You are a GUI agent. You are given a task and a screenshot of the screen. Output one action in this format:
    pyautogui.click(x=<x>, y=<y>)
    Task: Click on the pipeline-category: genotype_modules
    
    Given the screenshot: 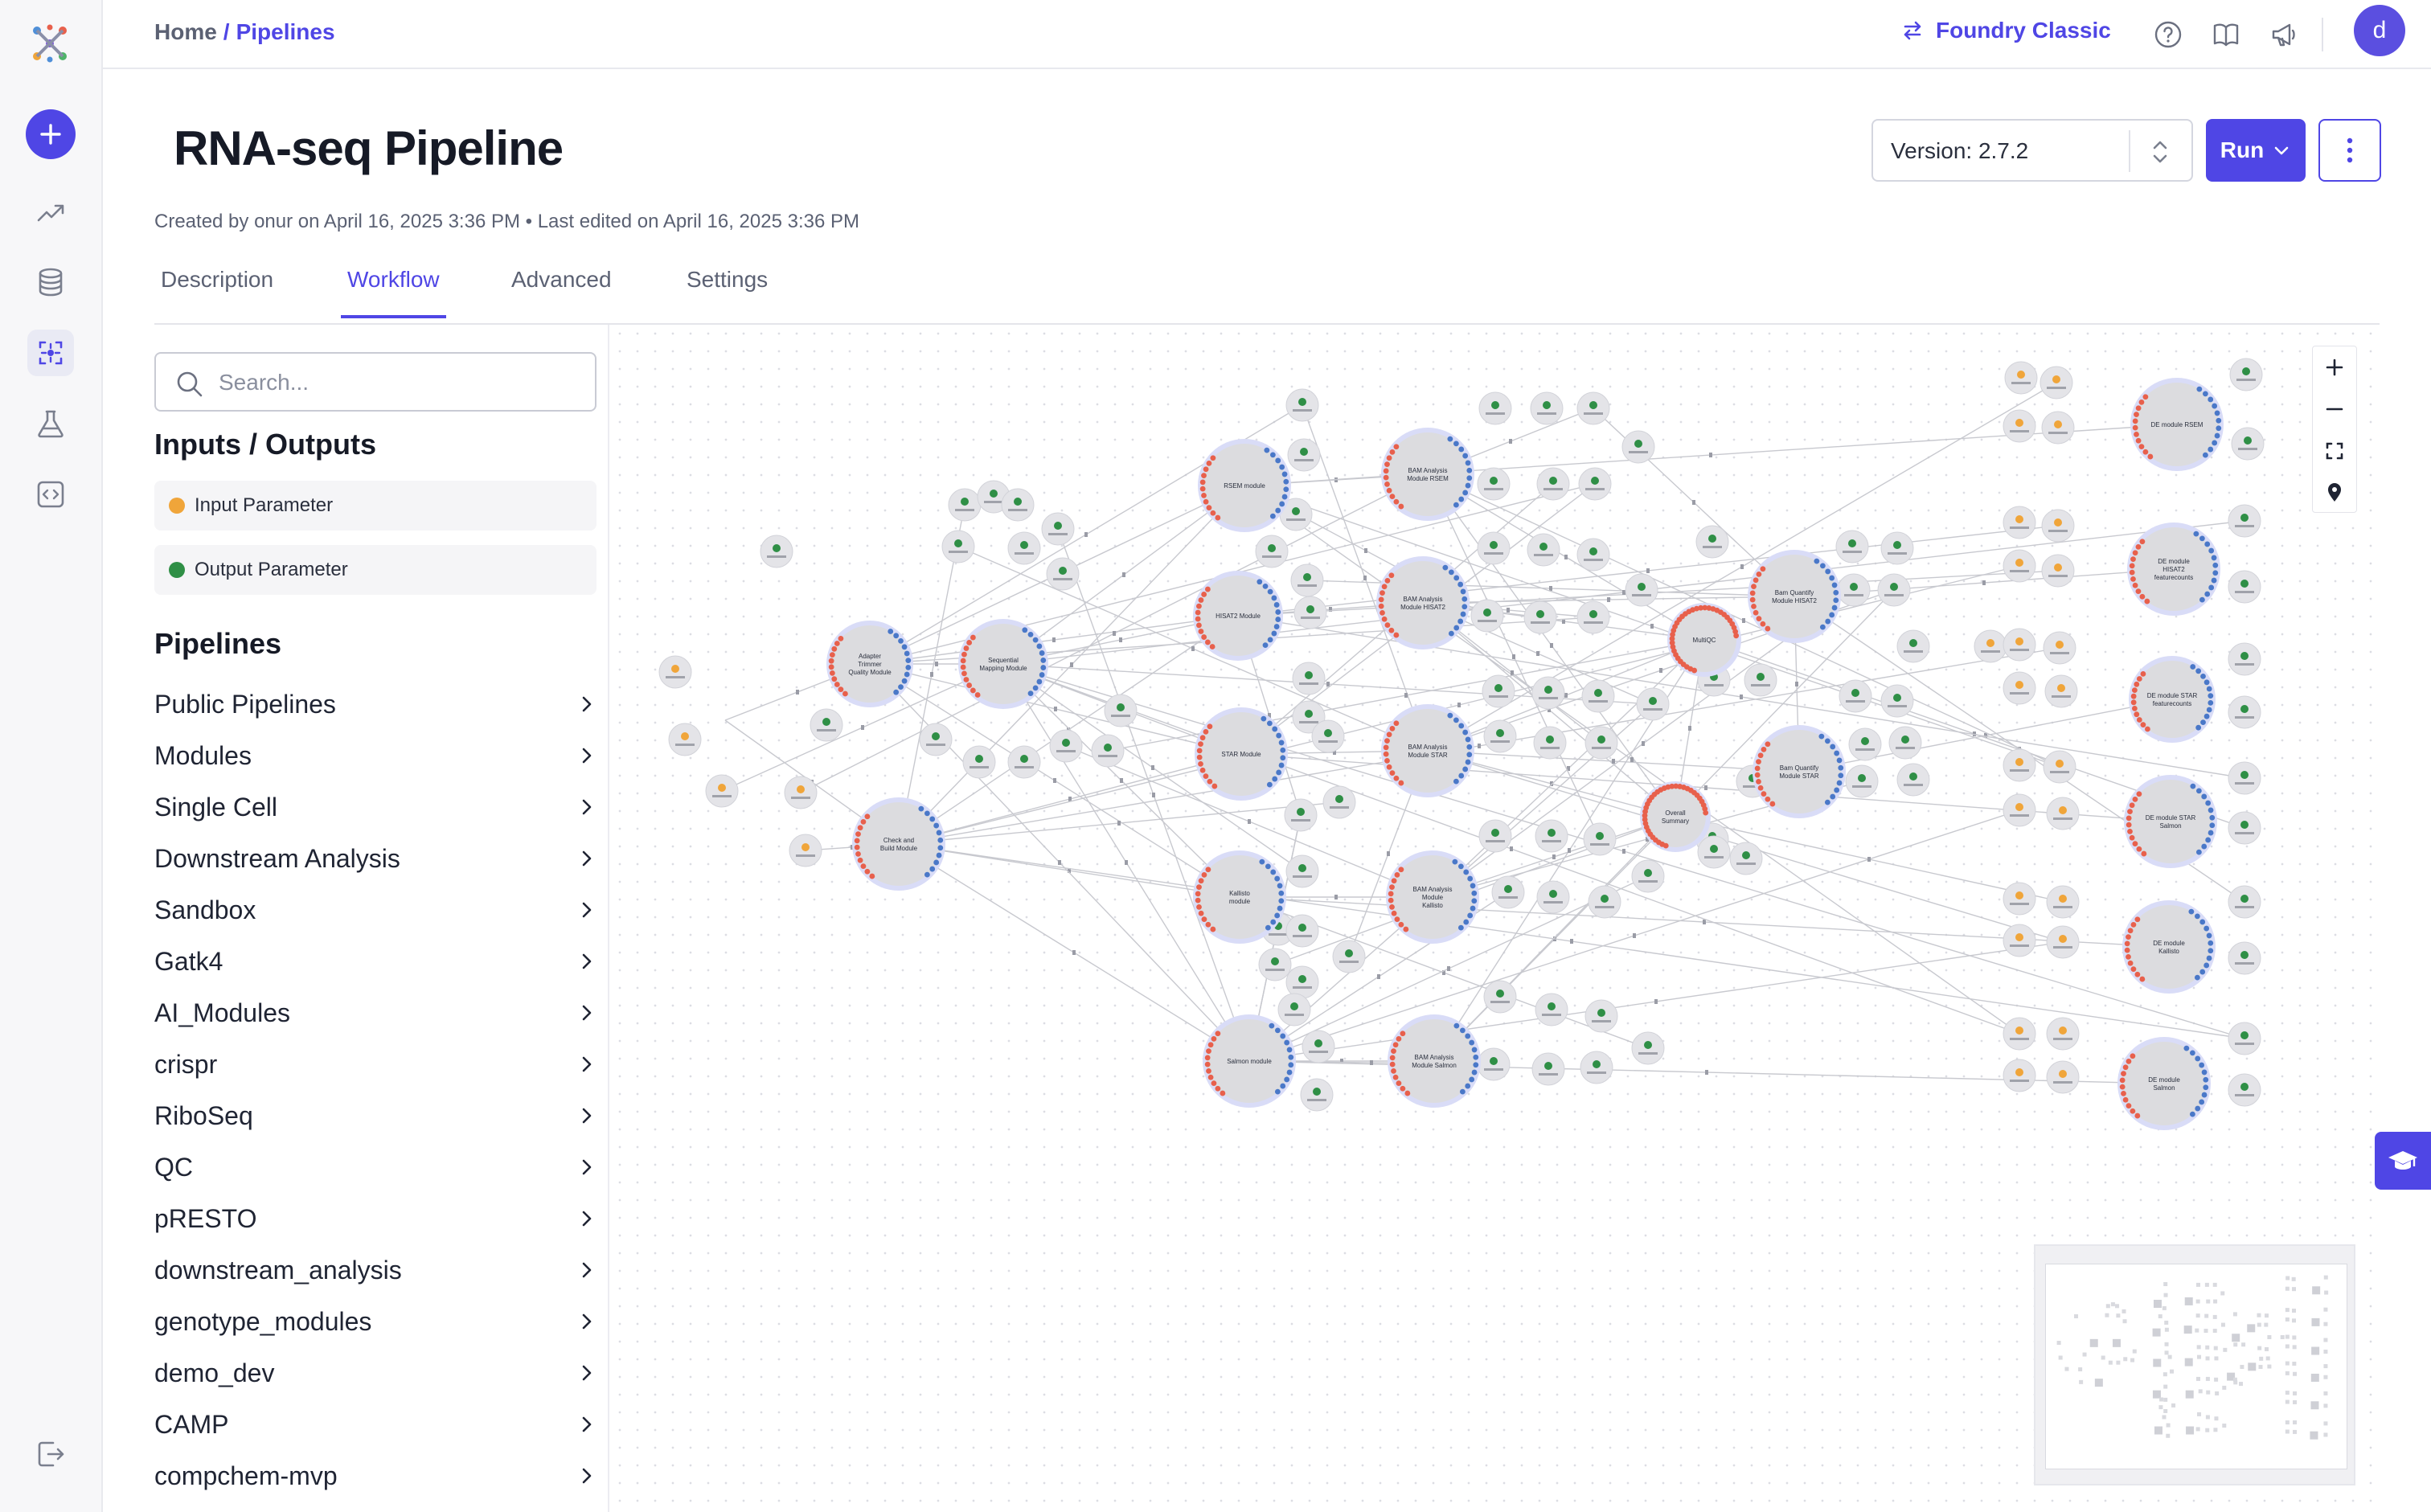 What is the action you would take?
    pyautogui.click(x=375, y=1321)
    